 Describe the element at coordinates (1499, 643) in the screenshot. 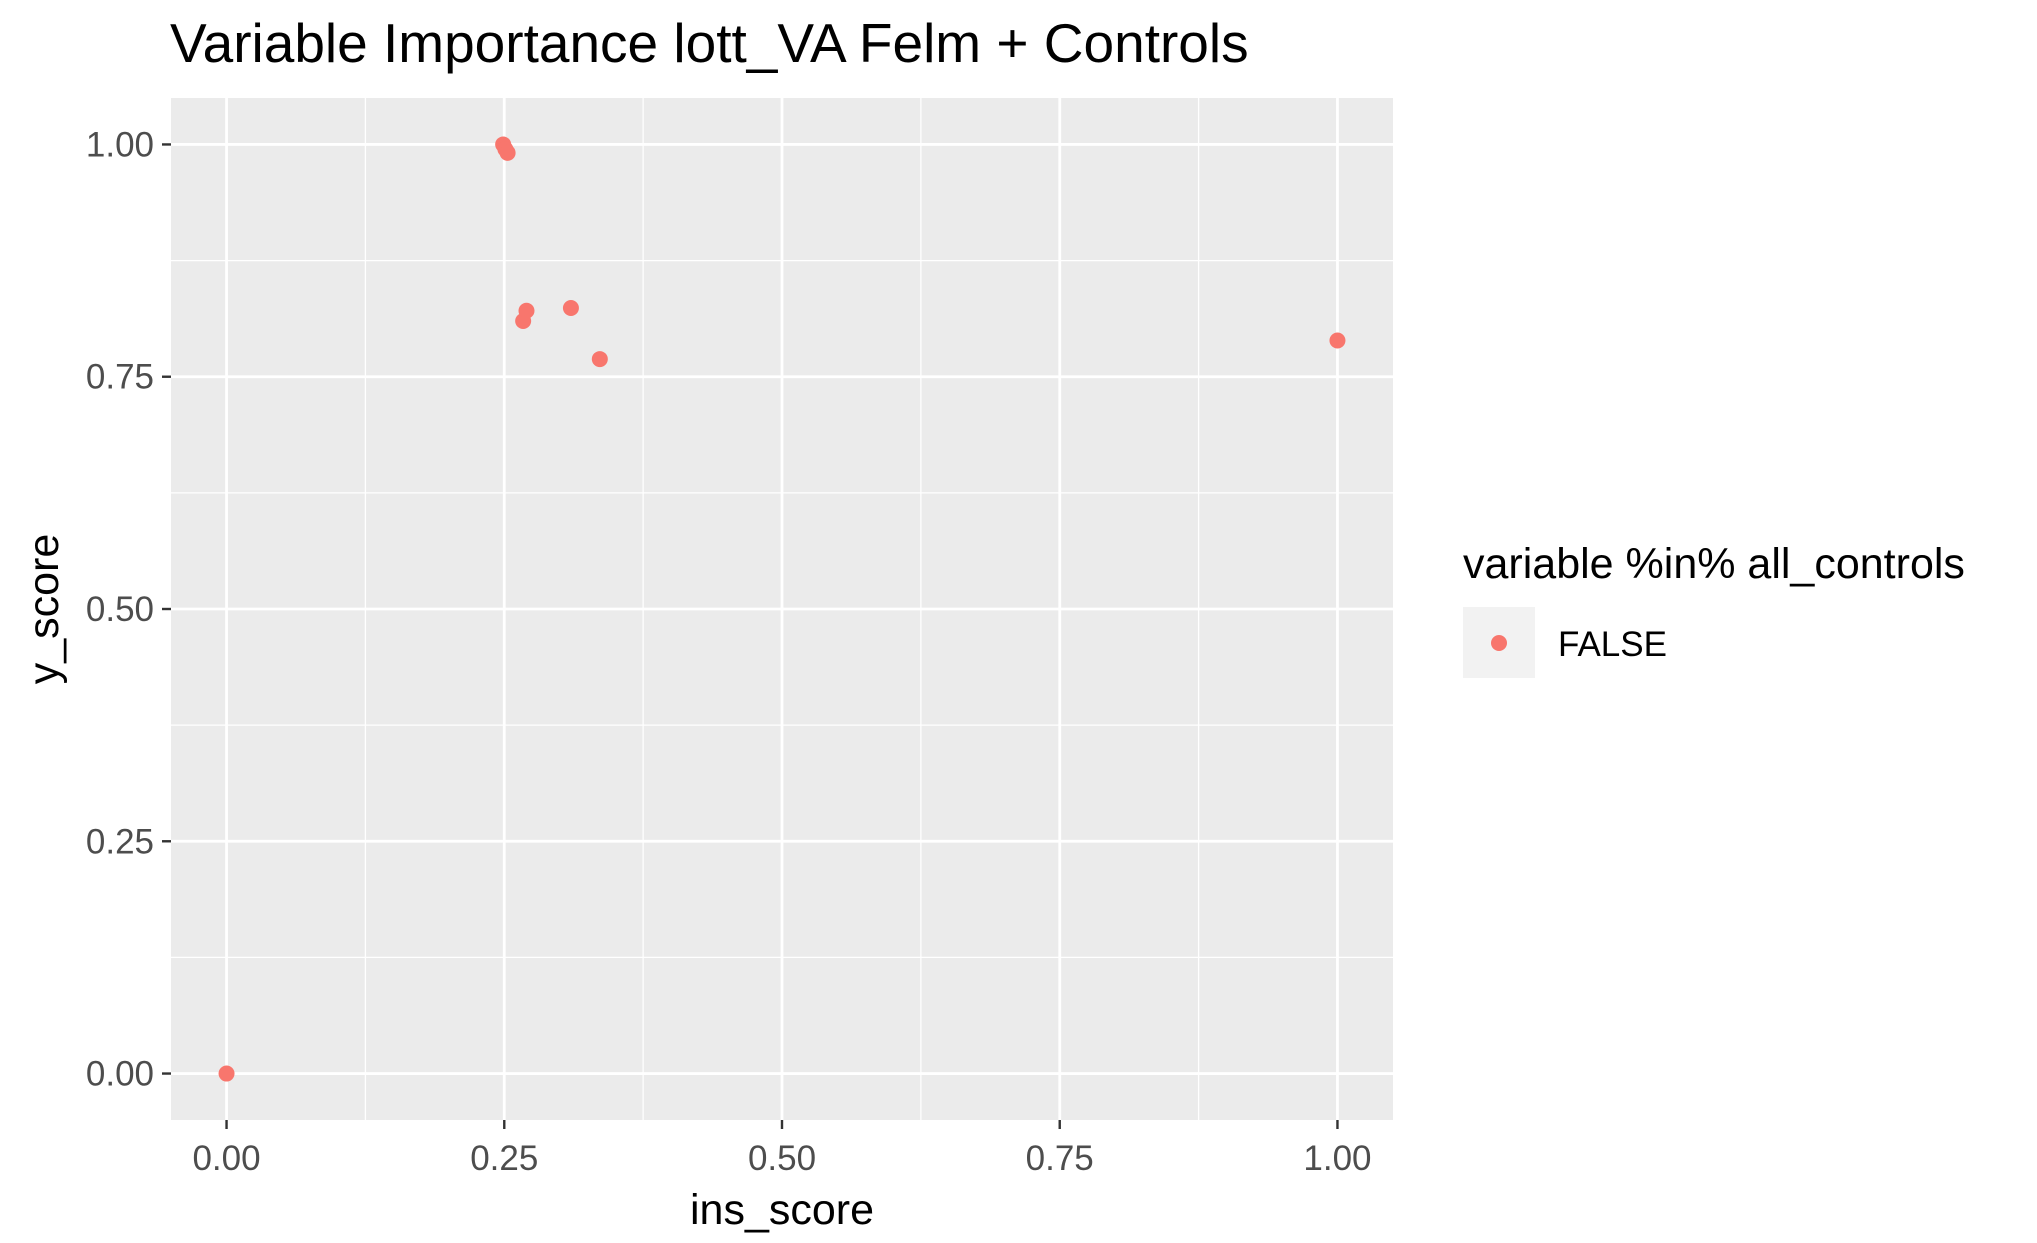

I see `legend-key-point` at that location.